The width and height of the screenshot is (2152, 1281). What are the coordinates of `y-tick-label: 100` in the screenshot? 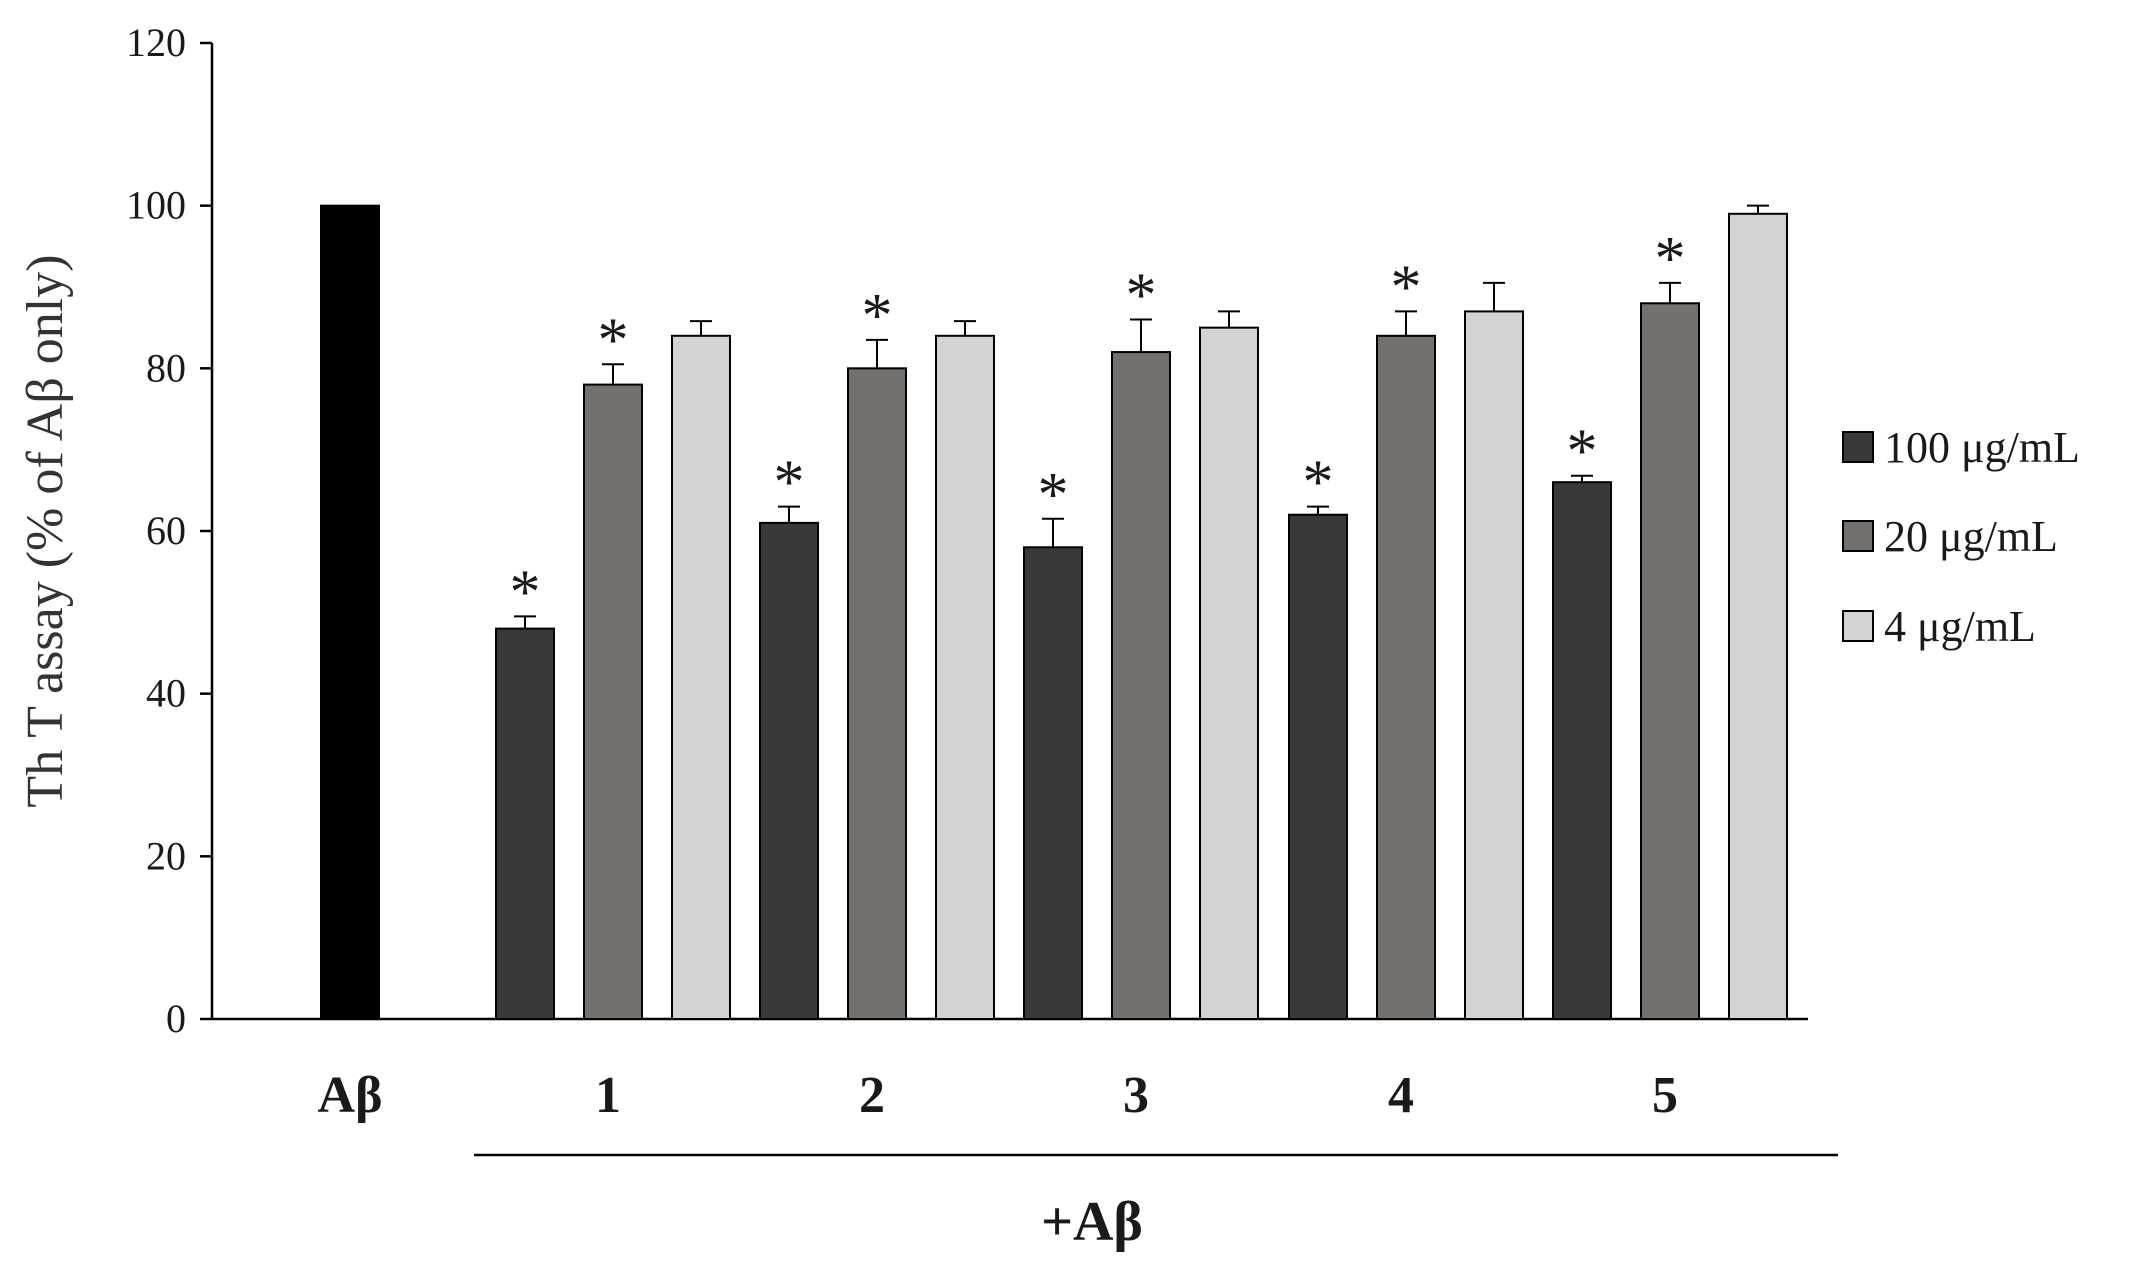 It's located at (156, 205).